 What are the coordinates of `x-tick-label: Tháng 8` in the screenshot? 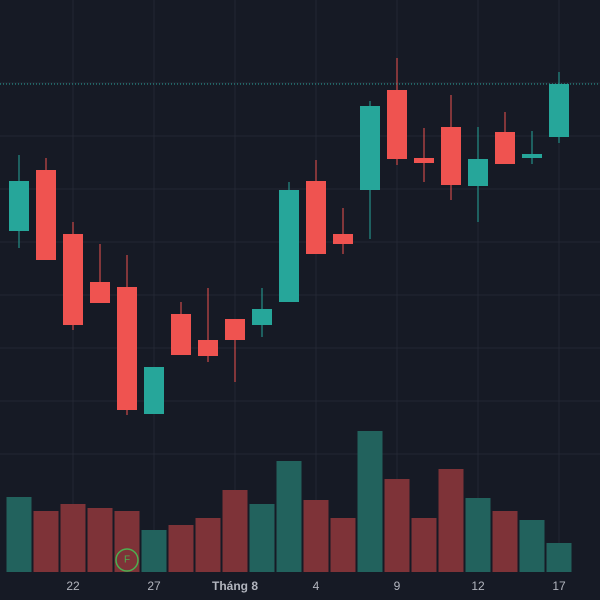 It's located at (235, 586).